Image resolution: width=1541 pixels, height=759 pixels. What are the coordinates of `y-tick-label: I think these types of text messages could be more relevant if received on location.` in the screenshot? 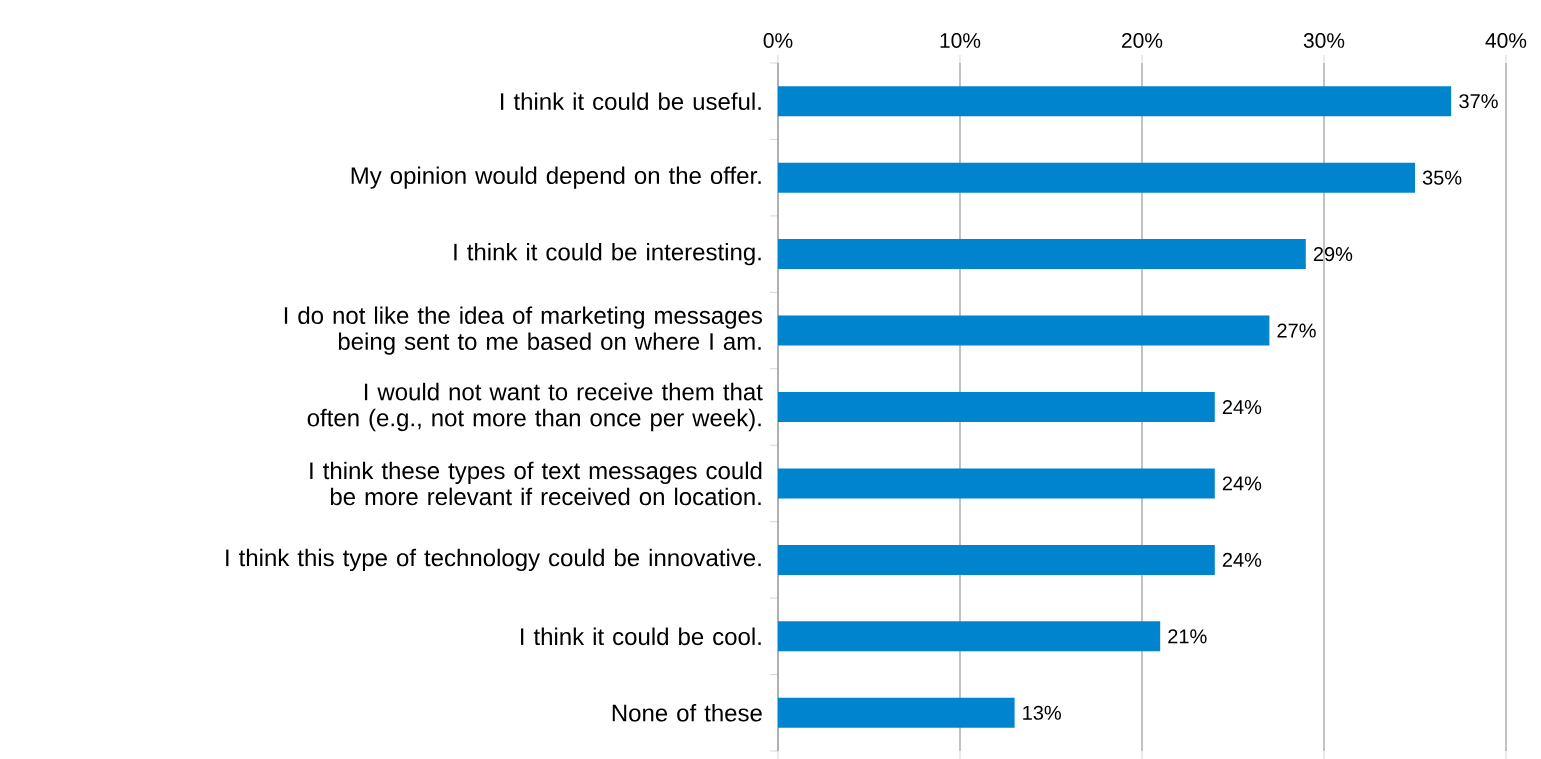 It's located at (536, 483).